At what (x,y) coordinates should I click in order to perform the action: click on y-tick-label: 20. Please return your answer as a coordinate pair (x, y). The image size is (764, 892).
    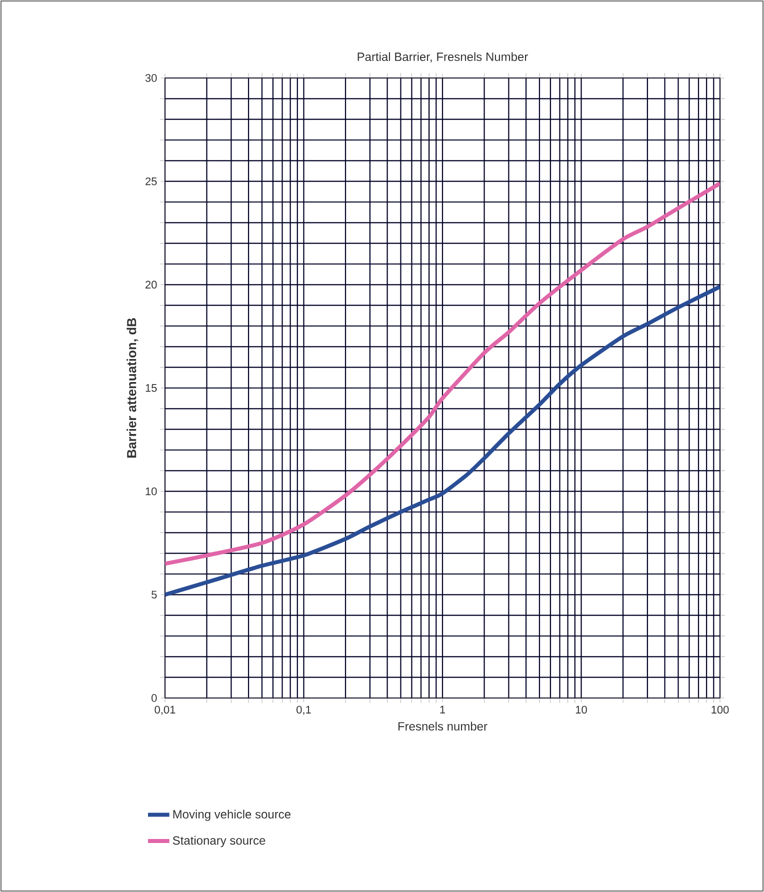
    Looking at the image, I should click on (151, 284).